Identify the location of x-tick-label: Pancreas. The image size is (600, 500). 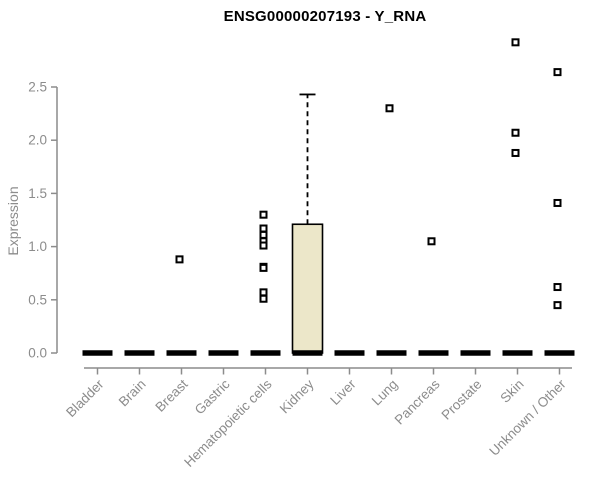
(417, 401).